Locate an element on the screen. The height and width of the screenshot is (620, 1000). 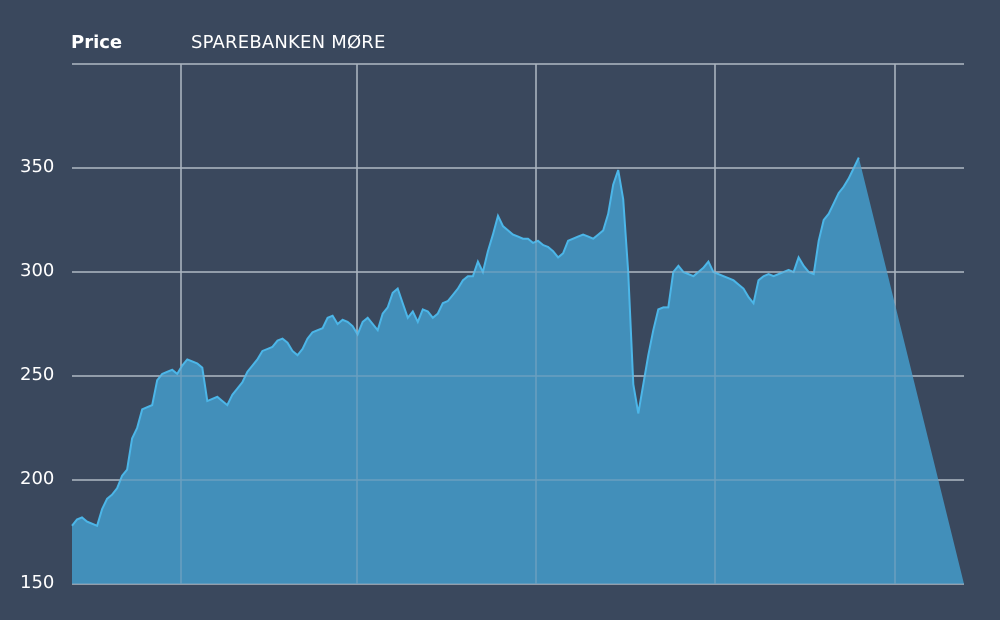
chart-header: Price SPAREBANKEN MØRE is located at coordinates (228, 42).